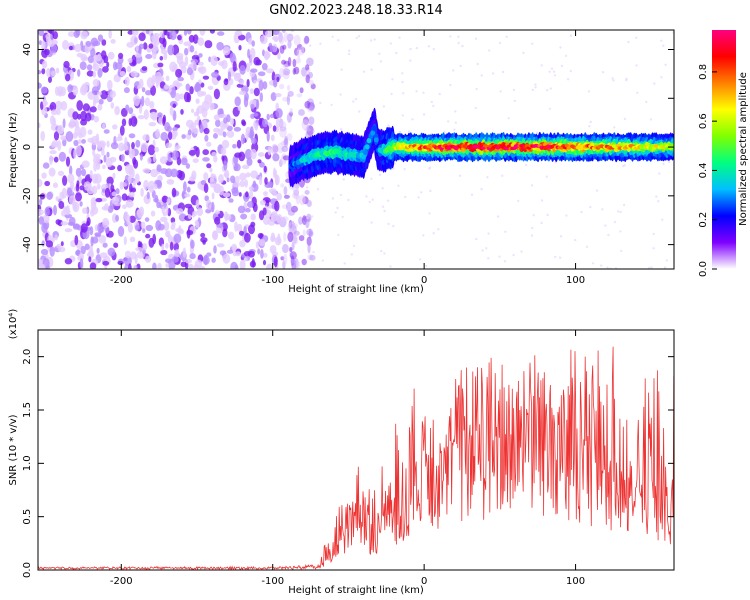  I want to click on colorbar-tick-label: 0.0, so click(703, 269).